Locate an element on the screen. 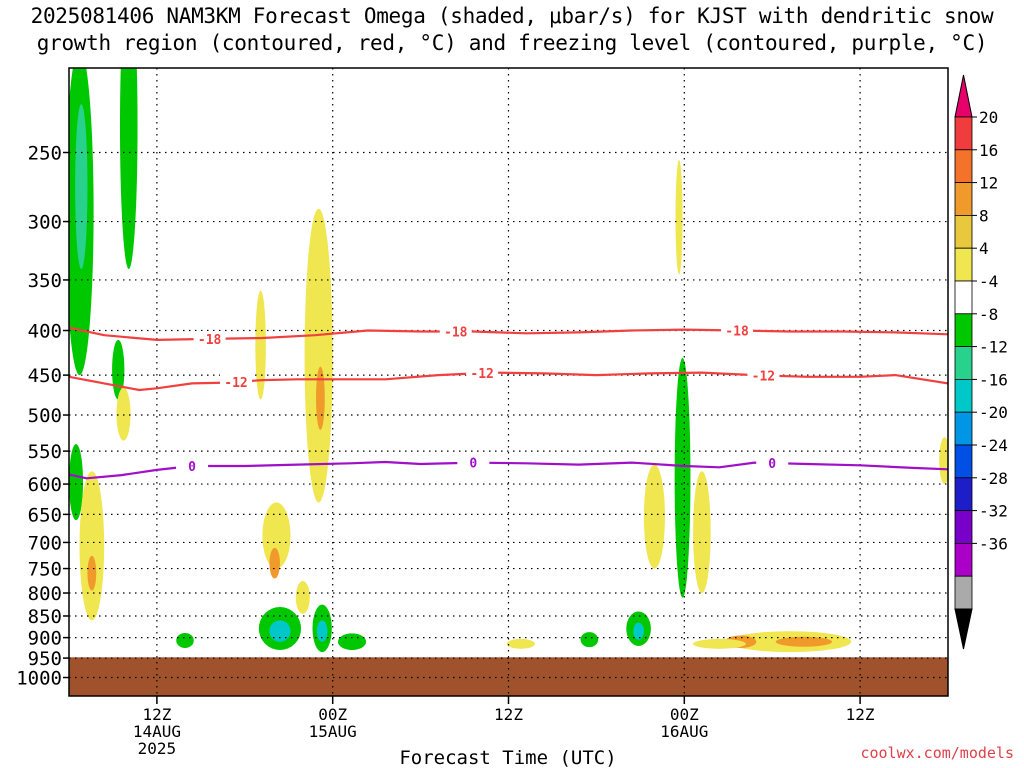 This screenshot has height=768, width=1024. colorbar-label-8: -16 is located at coordinates (993, 379).